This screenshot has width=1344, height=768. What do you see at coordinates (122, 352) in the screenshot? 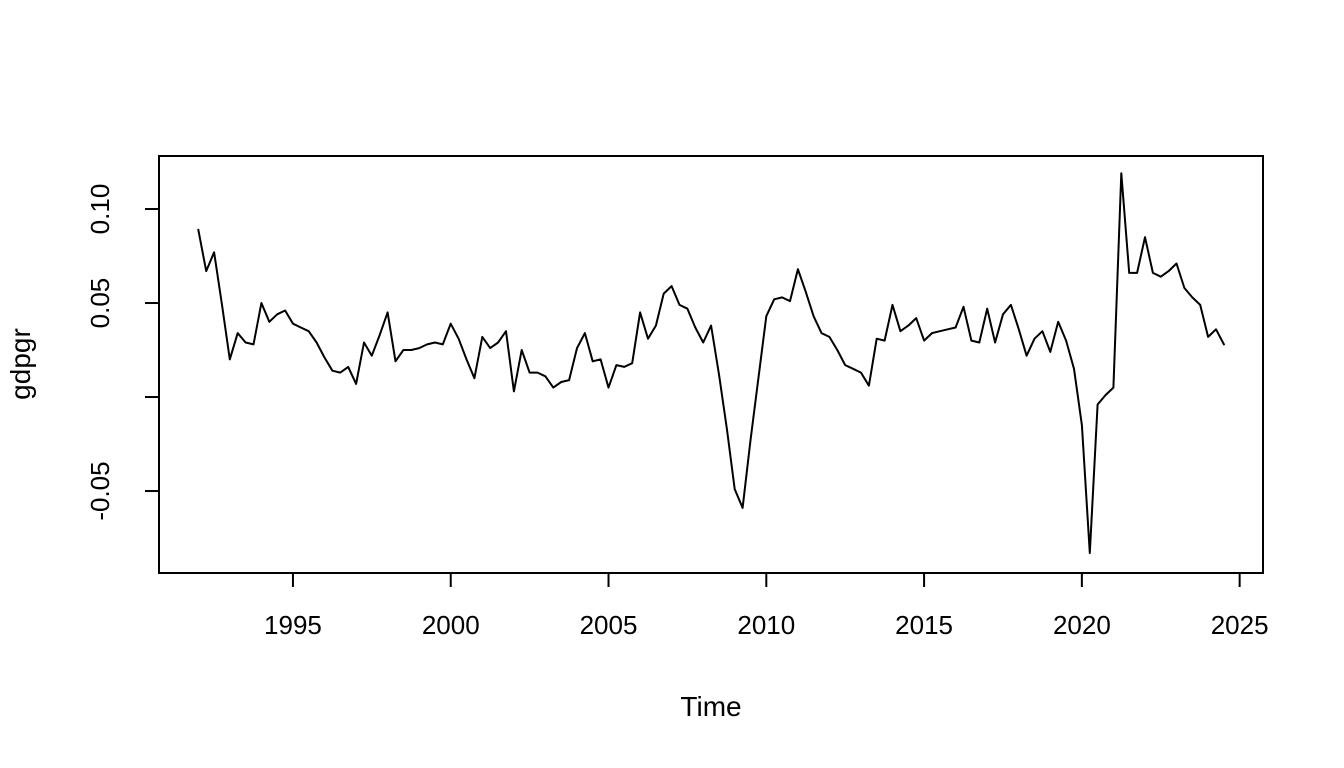
I see `y-axis: 0.10 0.05 -0.05` at bounding box center [122, 352].